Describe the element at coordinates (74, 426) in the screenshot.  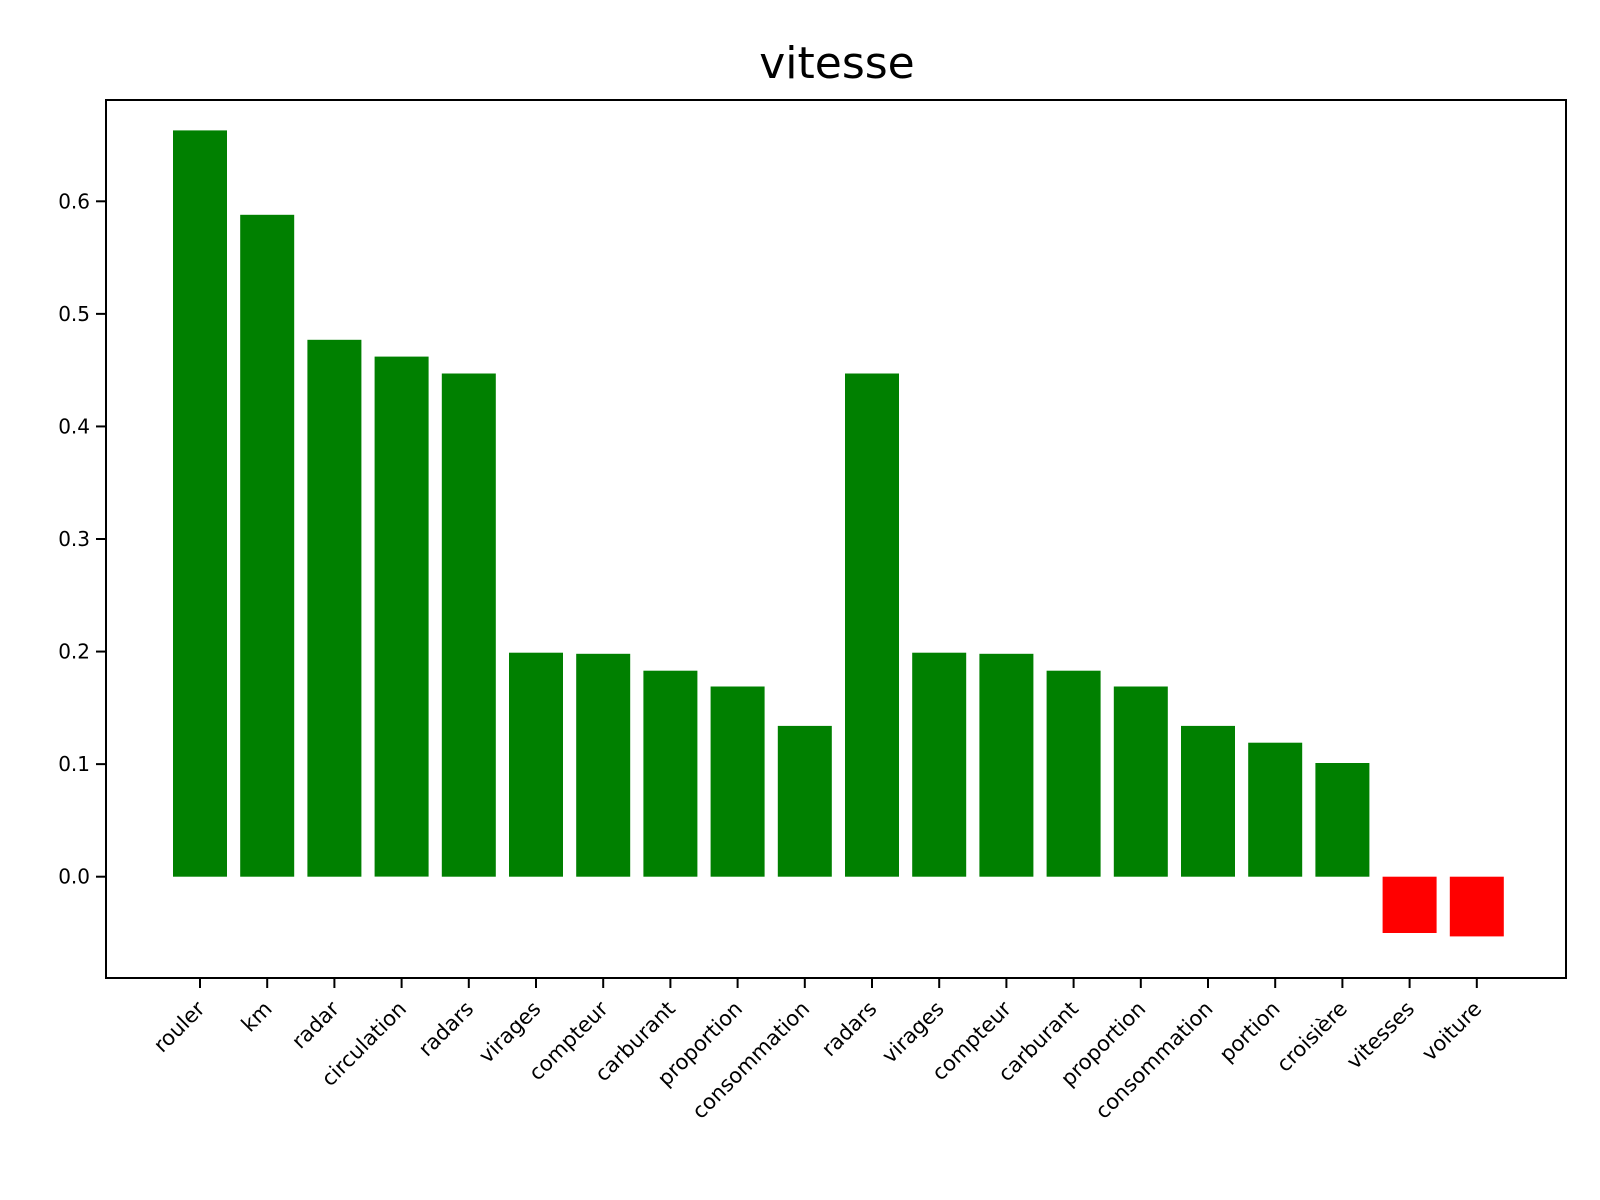
I see `y-tick-label-5: 0.4` at that location.